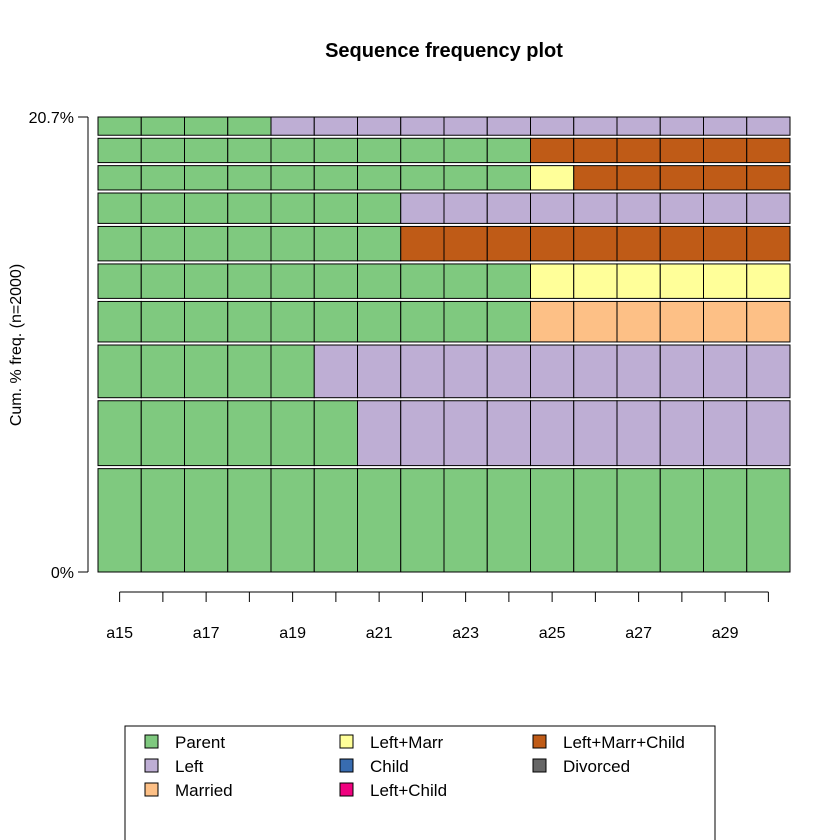 The image size is (840, 840). What do you see at coordinates (508, 243) in the screenshot?
I see `cell-left-marr-child-a24` at bounding box center [508, 243].